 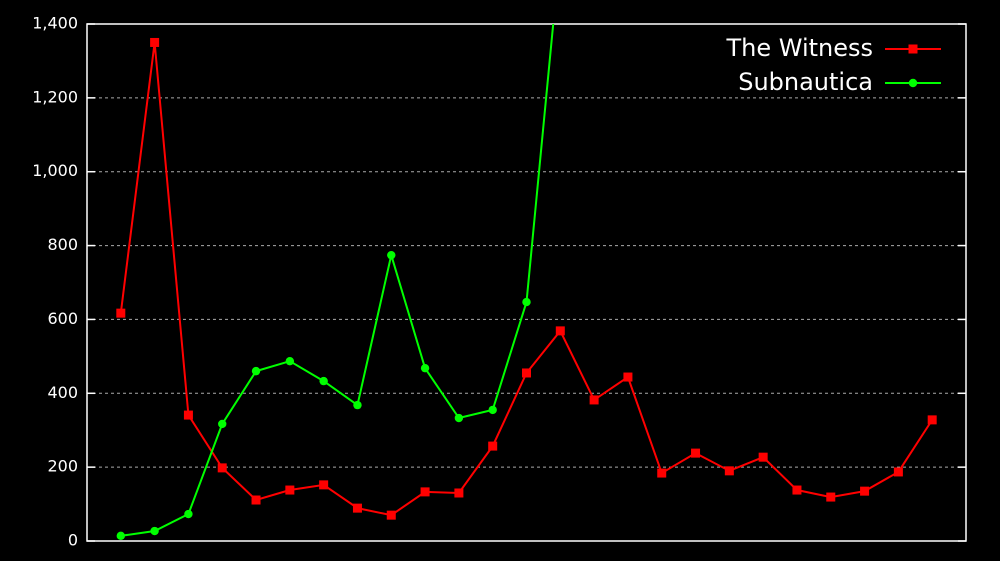 I want to click on y-tick-label: 1,400, so click(x=55, y=23).